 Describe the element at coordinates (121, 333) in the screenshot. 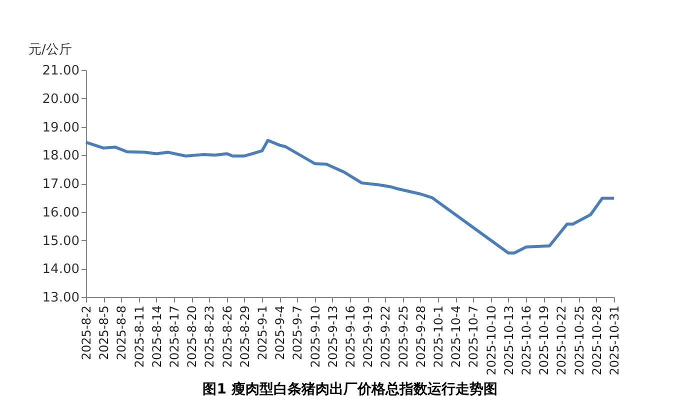

I see `x-tick-label: 2025-8-8` at that location.